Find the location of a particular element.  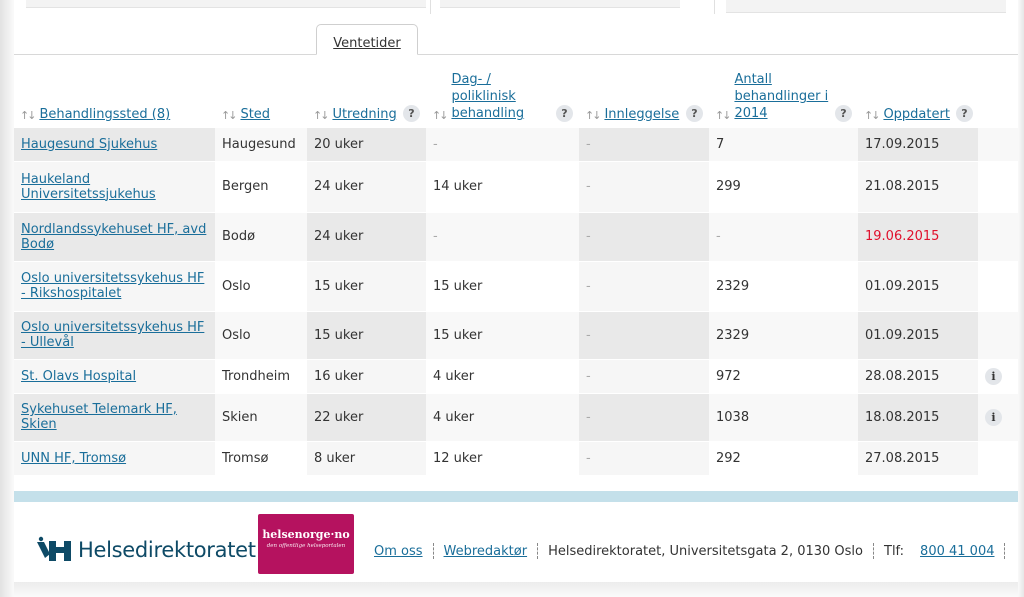

cell-utredning: 24 uker is located at coordinates (366, 237).